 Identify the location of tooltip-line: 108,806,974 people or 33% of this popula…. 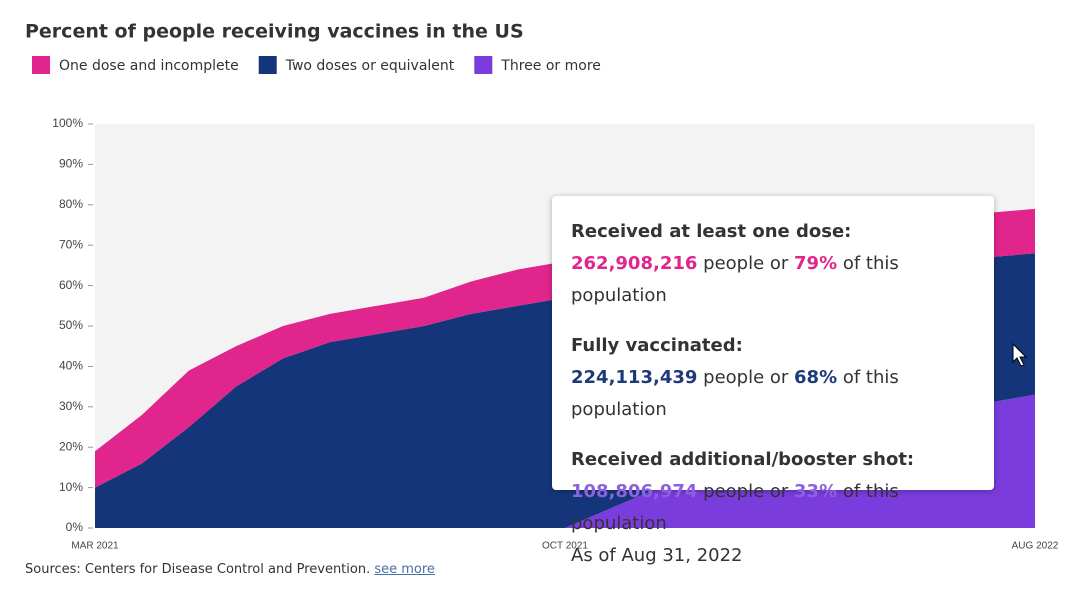
(782, 508).